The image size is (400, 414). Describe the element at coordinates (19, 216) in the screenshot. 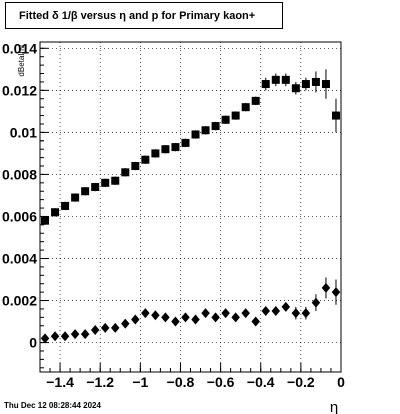

I see `y-tick-label: 0.006` at that location.